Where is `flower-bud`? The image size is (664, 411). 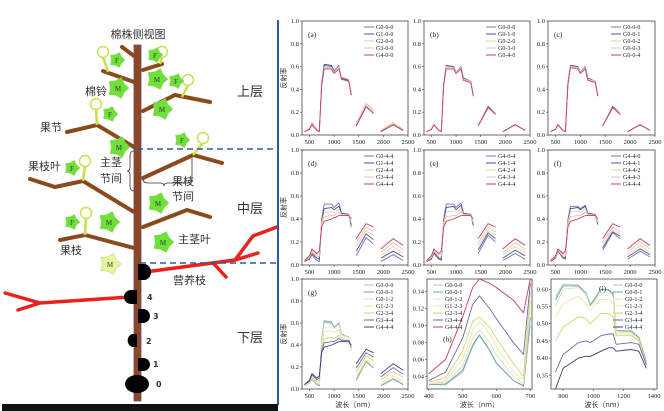 flower-bud is located at coordinates (85, 168).